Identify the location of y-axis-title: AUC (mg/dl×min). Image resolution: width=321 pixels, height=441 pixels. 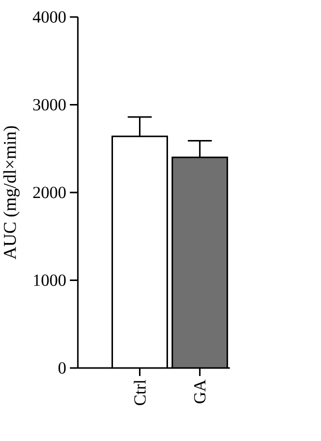
(11, 193).